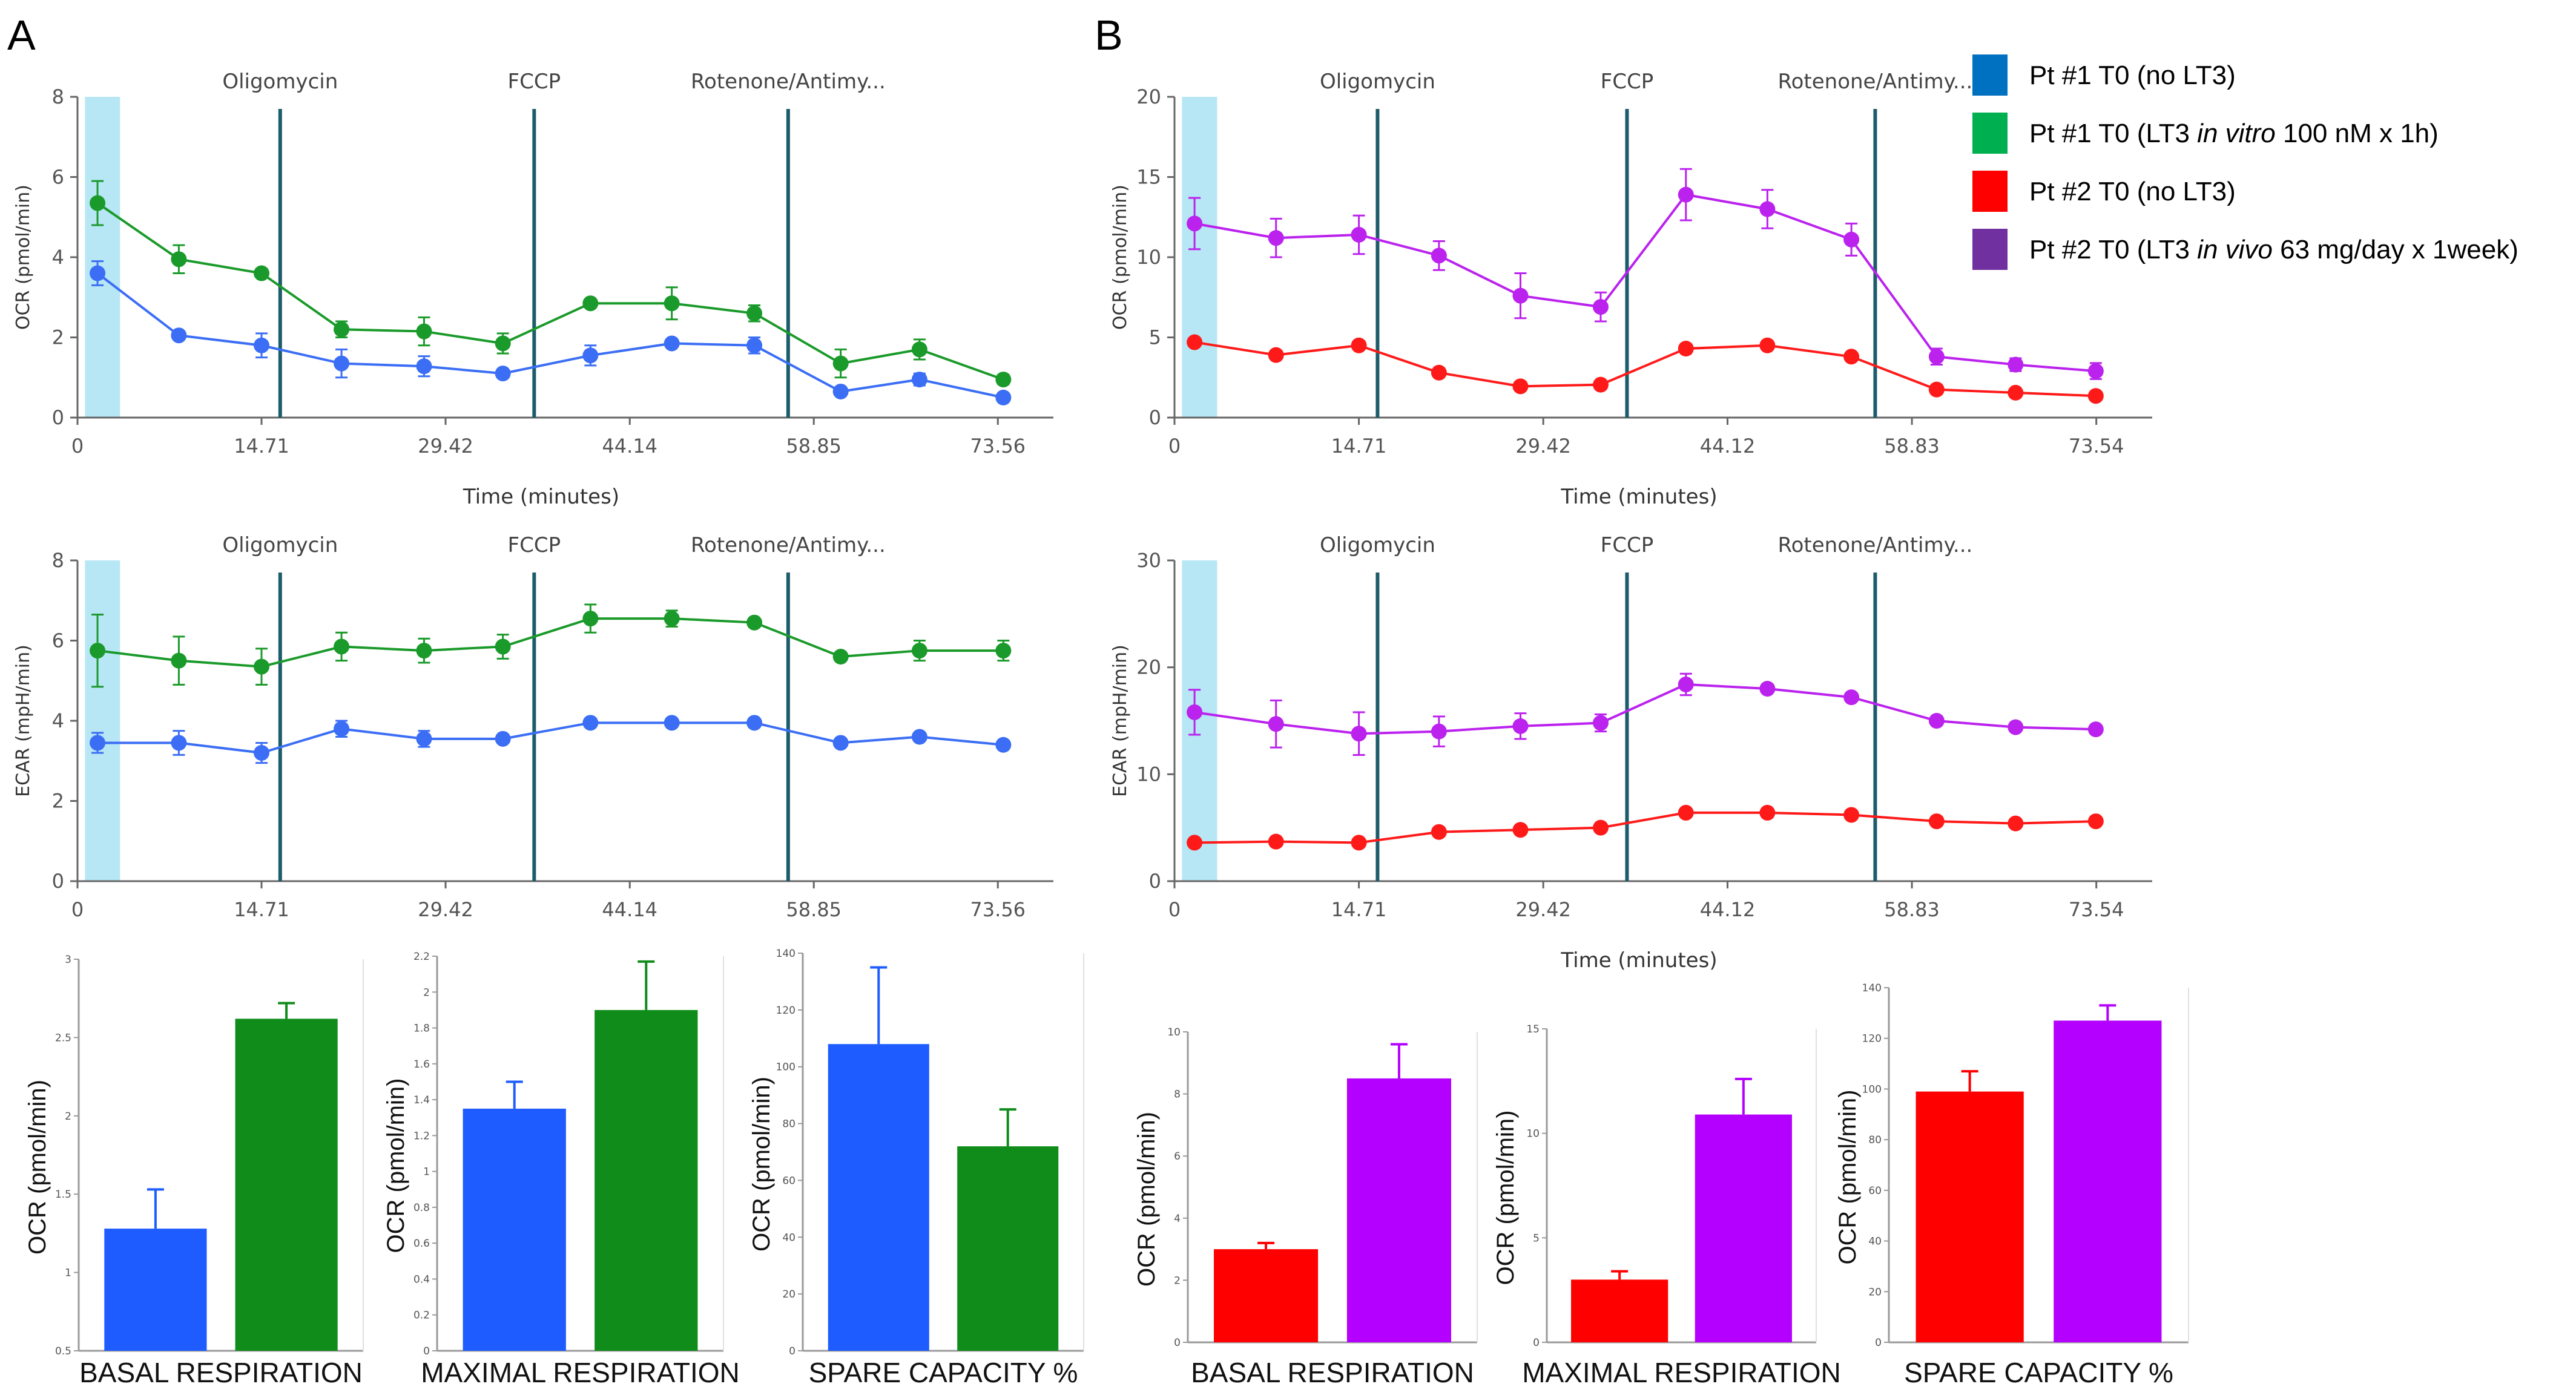 This screenshot has height=1398, width=2576. I want to click on legend-label-segment: Pt #2 T0 (no LT3), so click(2132, 191).